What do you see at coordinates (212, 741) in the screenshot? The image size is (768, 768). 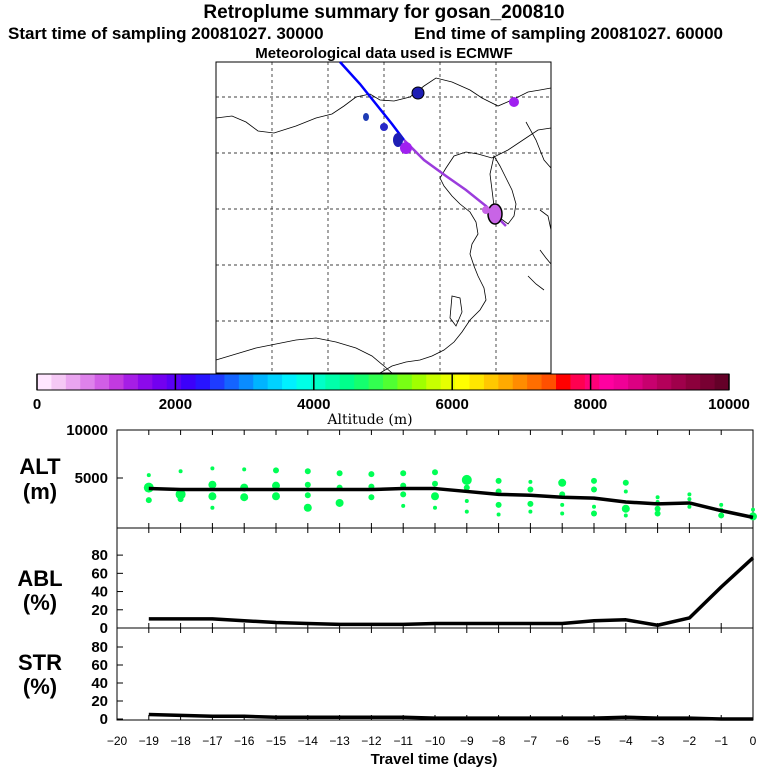 I see `x-tick-label: −17` at bounding box center [212, 741].